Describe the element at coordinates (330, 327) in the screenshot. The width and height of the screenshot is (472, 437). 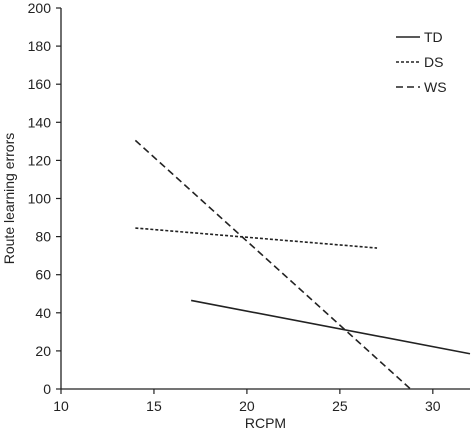
I see `series-line-td` at that location.